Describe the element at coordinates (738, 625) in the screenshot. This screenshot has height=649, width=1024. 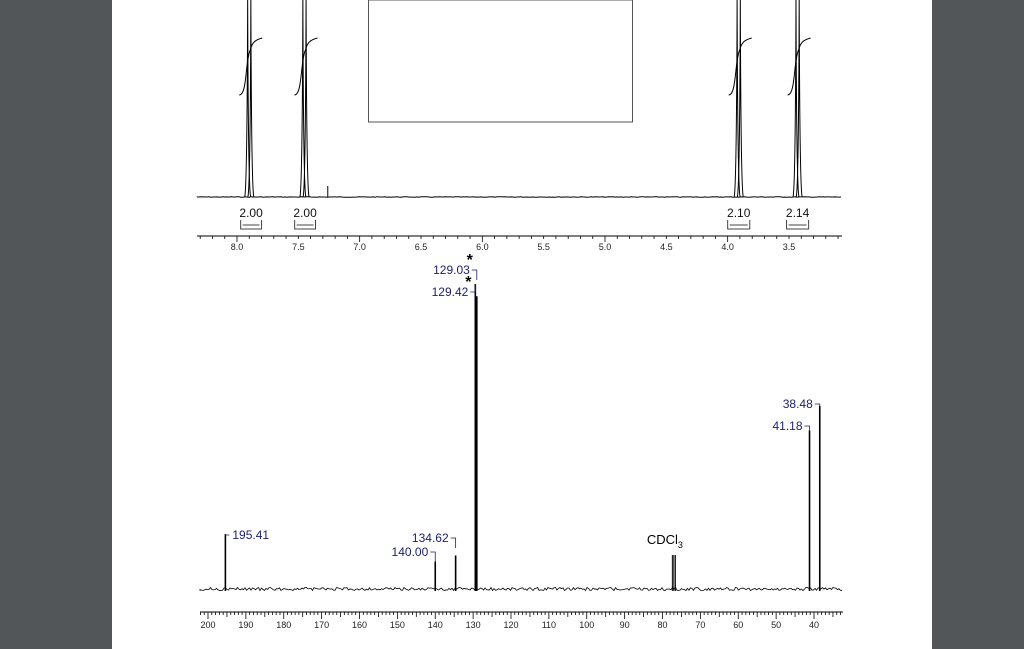
I see `c13-tick-label-14: 60` at that location.